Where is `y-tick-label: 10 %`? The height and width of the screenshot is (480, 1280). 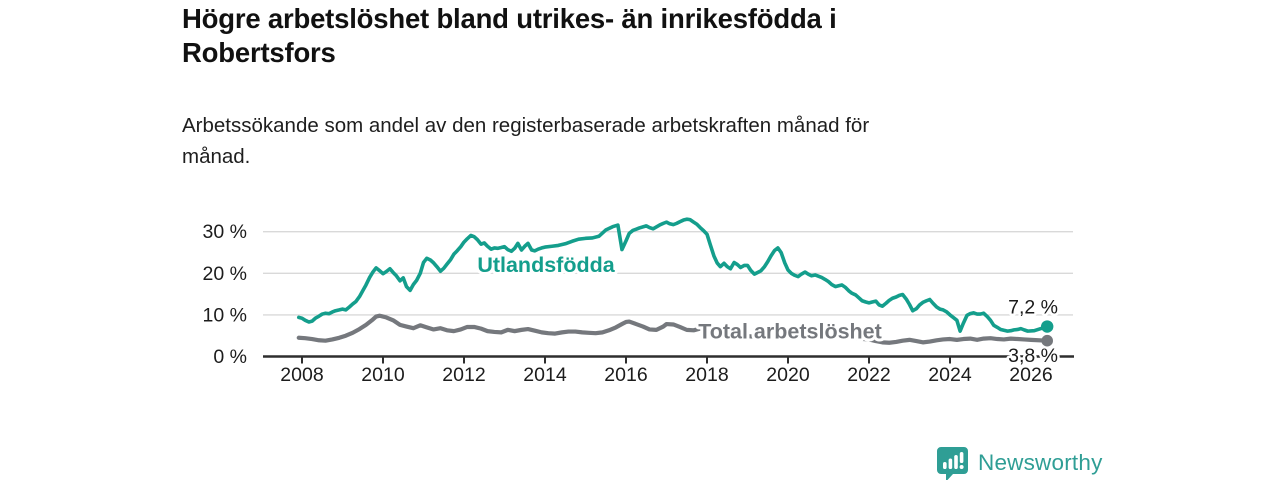
y-tick-label: 10 % is located at coordinates (225, 315).